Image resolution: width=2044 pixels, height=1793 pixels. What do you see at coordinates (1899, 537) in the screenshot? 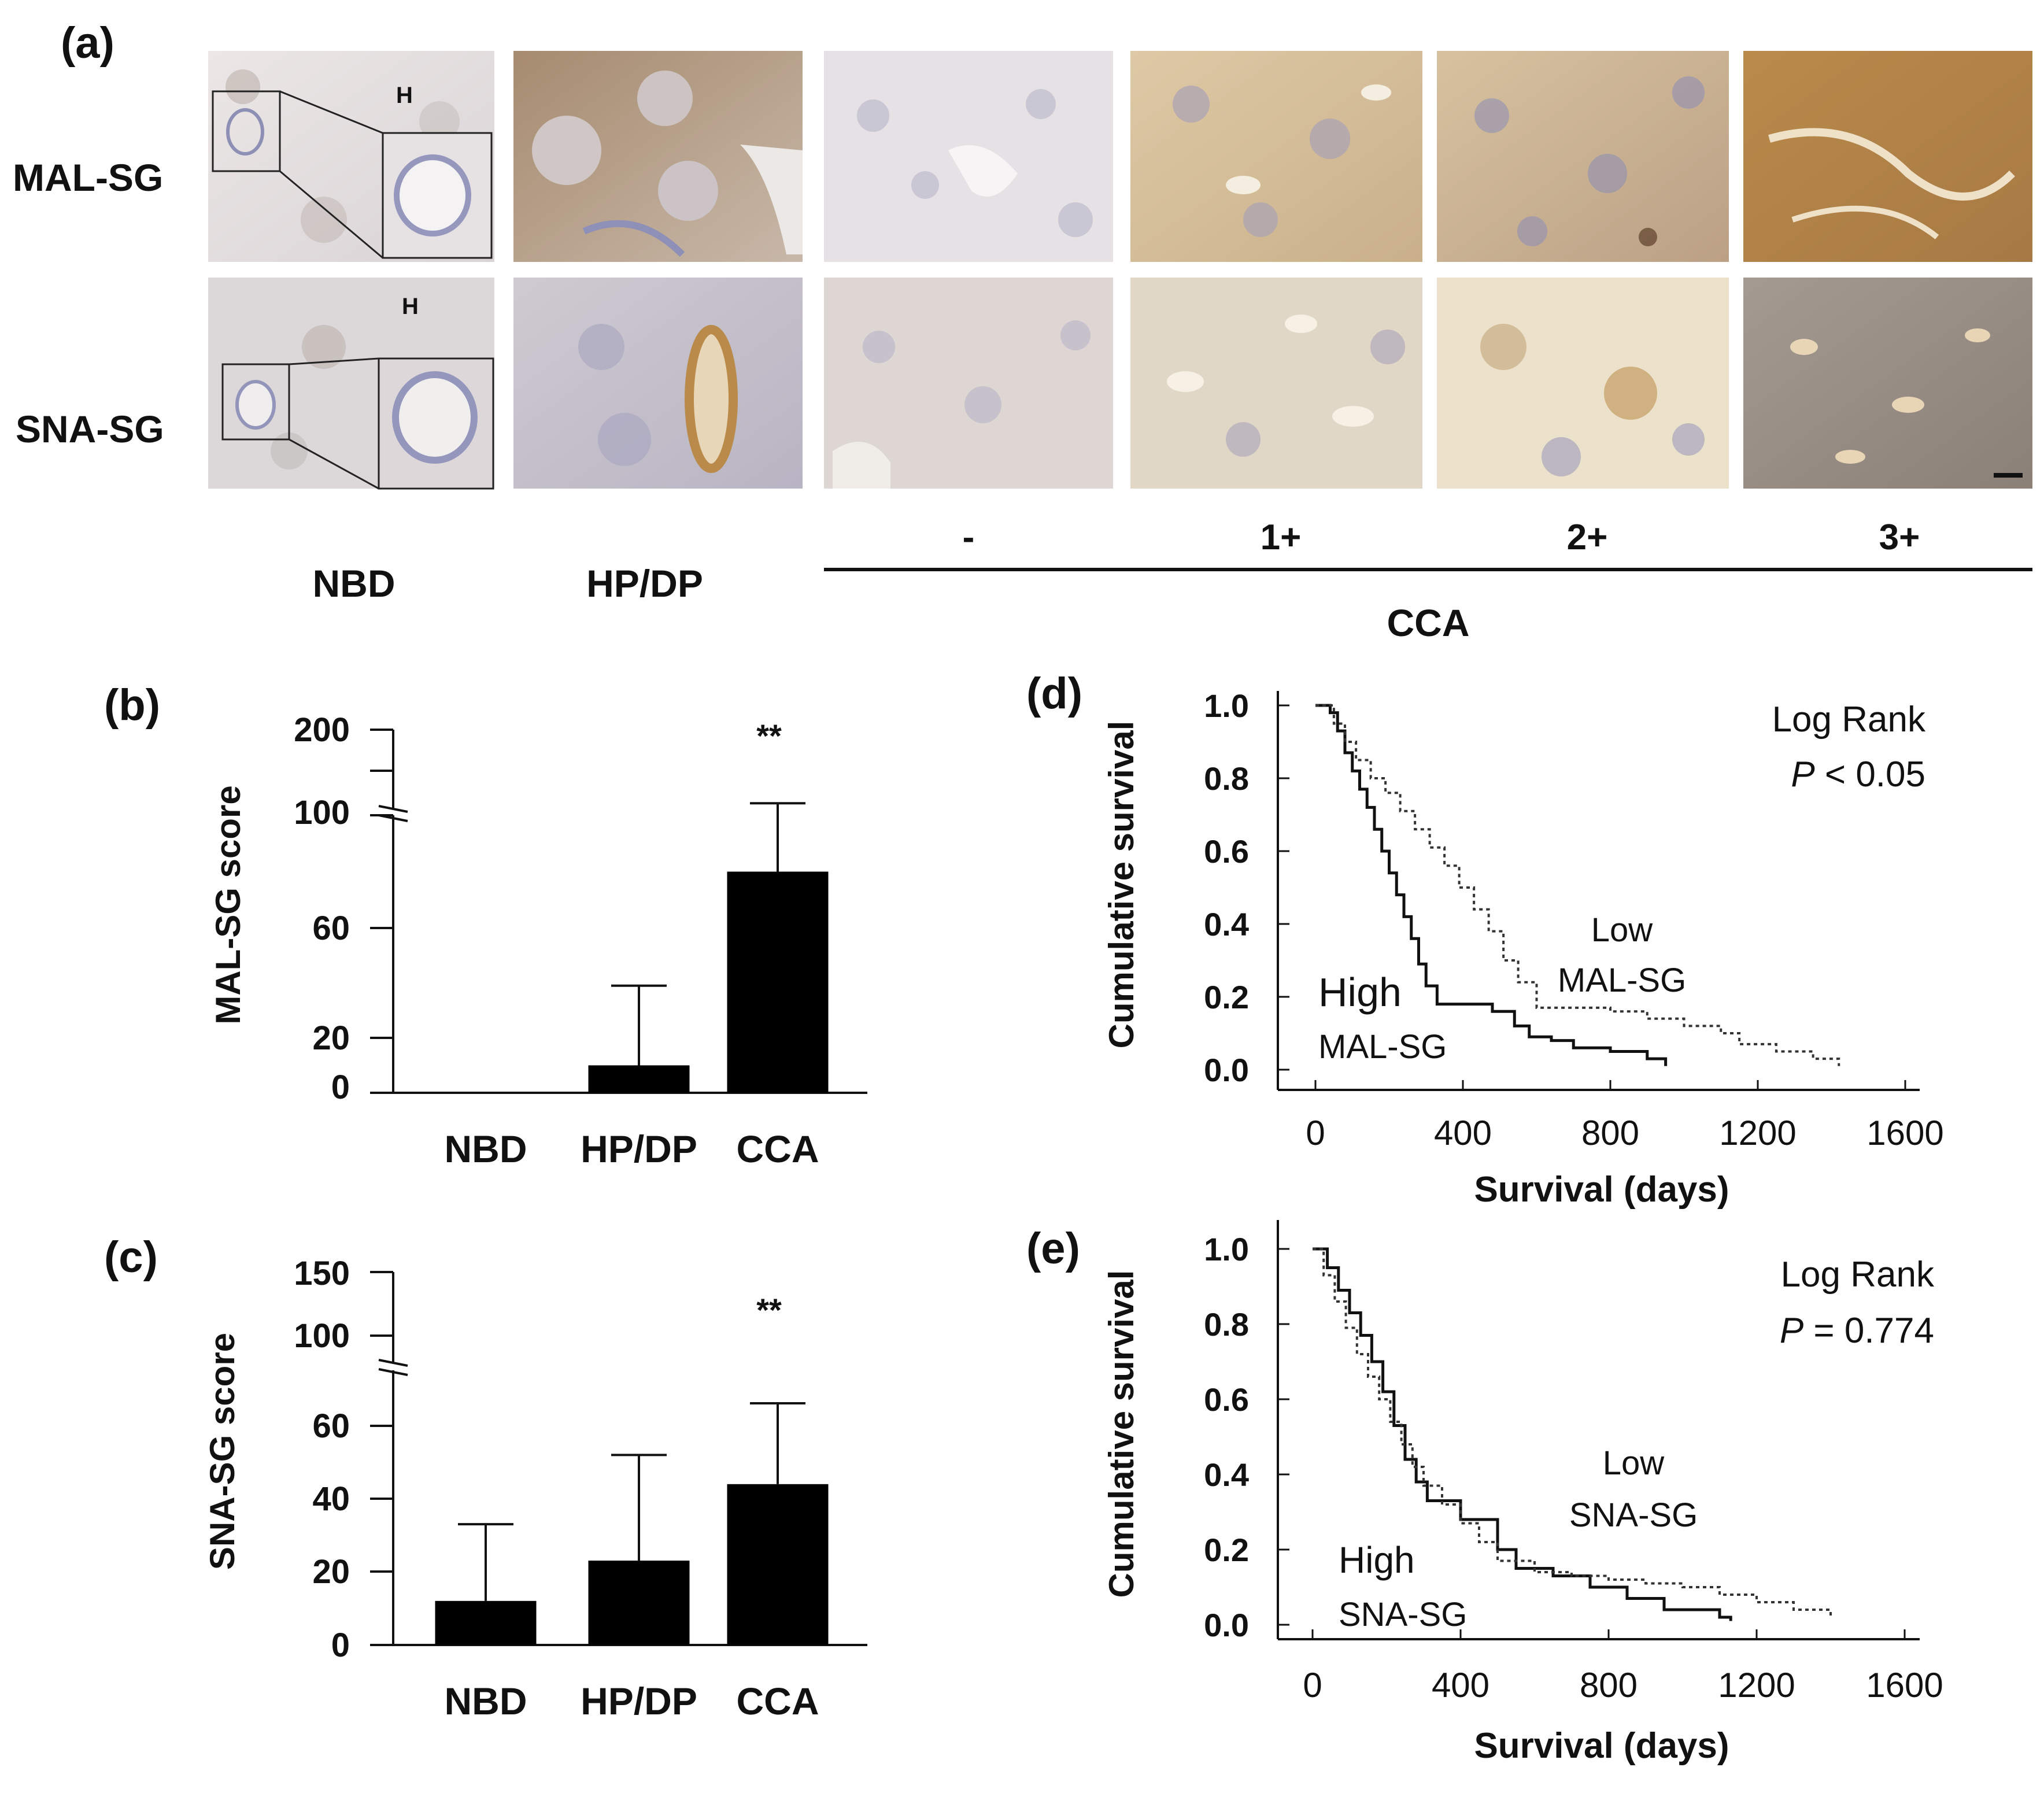
I see `grade-3-label: 3+` at bounding box center [1899, 537].